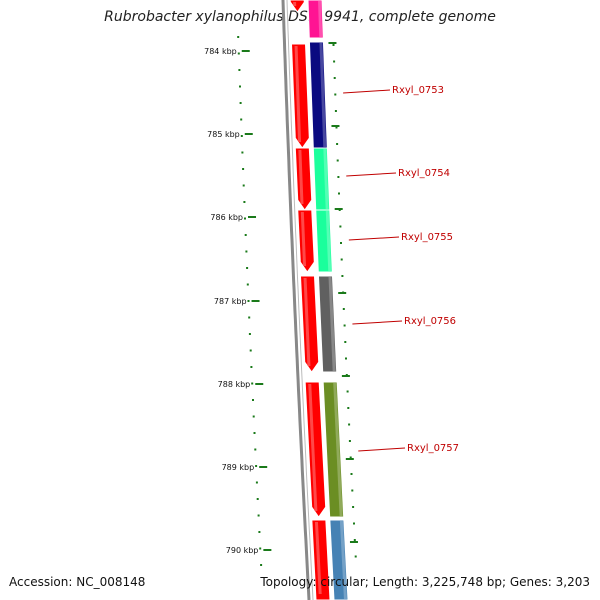 Image resolution: width=600 pixels, height=600 pixels. What do you see at coordinates (424, 173) in the screenshot?
I see `svg-text: Rxyl_0754` at bounding box center [424, 173].